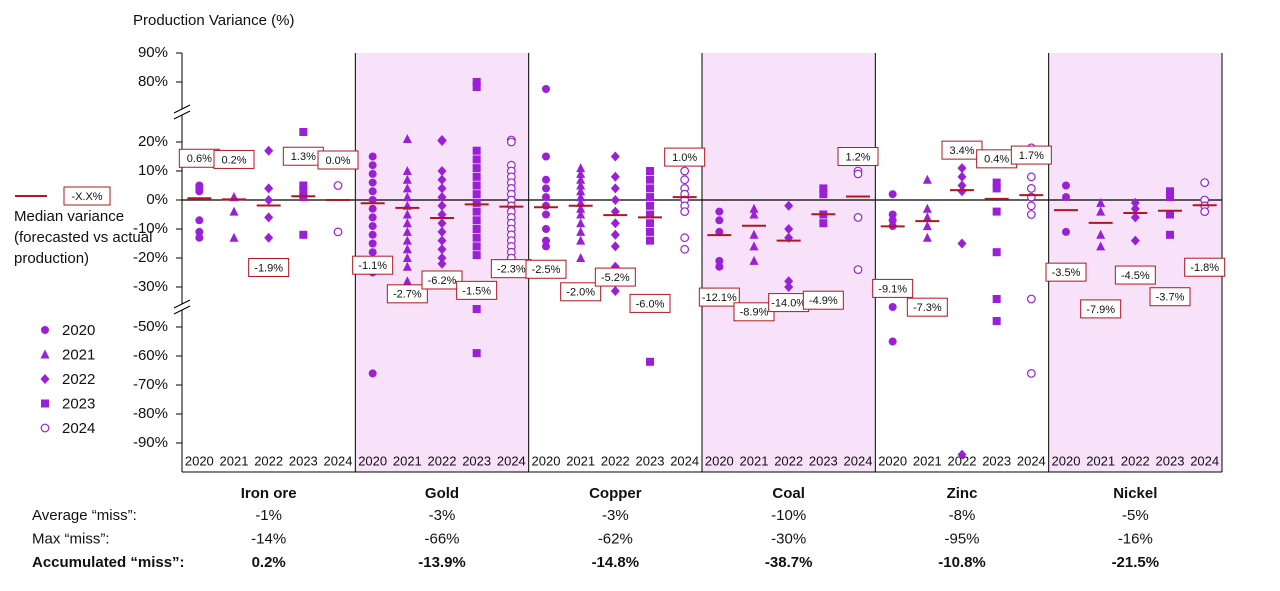 This screenshot has width=1280, height=591. What do you see at coordinates (78, 354) in the screenshot?
I see `legend-label: 2021` at bounding box center [78, 354].